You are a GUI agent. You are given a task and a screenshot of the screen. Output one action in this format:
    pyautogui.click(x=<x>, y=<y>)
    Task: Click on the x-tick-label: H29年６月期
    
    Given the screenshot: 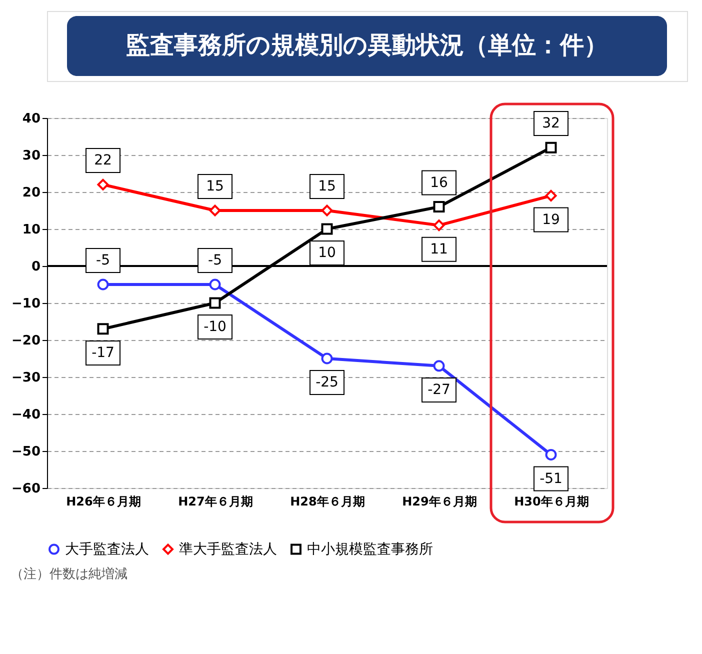 What is the action you would take?
    pyautogui.click(x=439, y=501)
    